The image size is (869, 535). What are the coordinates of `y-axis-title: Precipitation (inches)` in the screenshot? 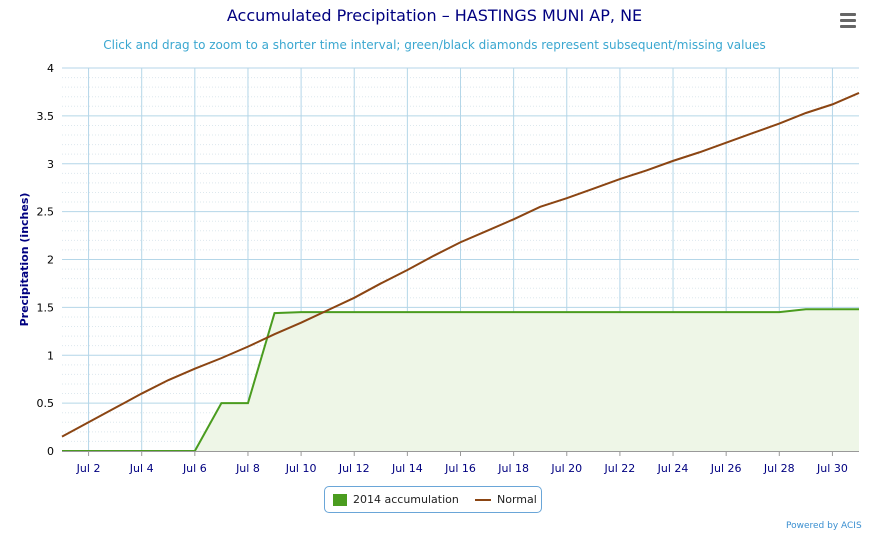 It's located at (24, 260).